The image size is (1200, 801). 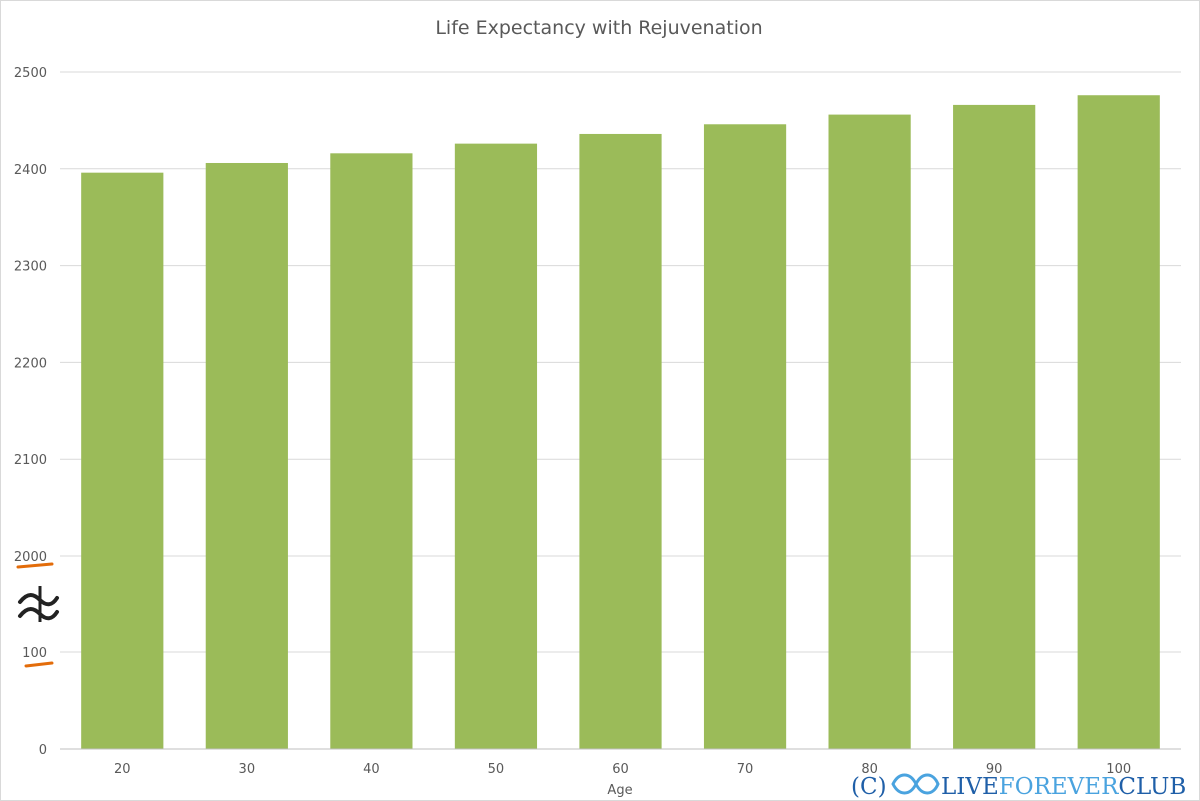 I want to click on watermark-live: LIVE, so click(x=970, y=787).